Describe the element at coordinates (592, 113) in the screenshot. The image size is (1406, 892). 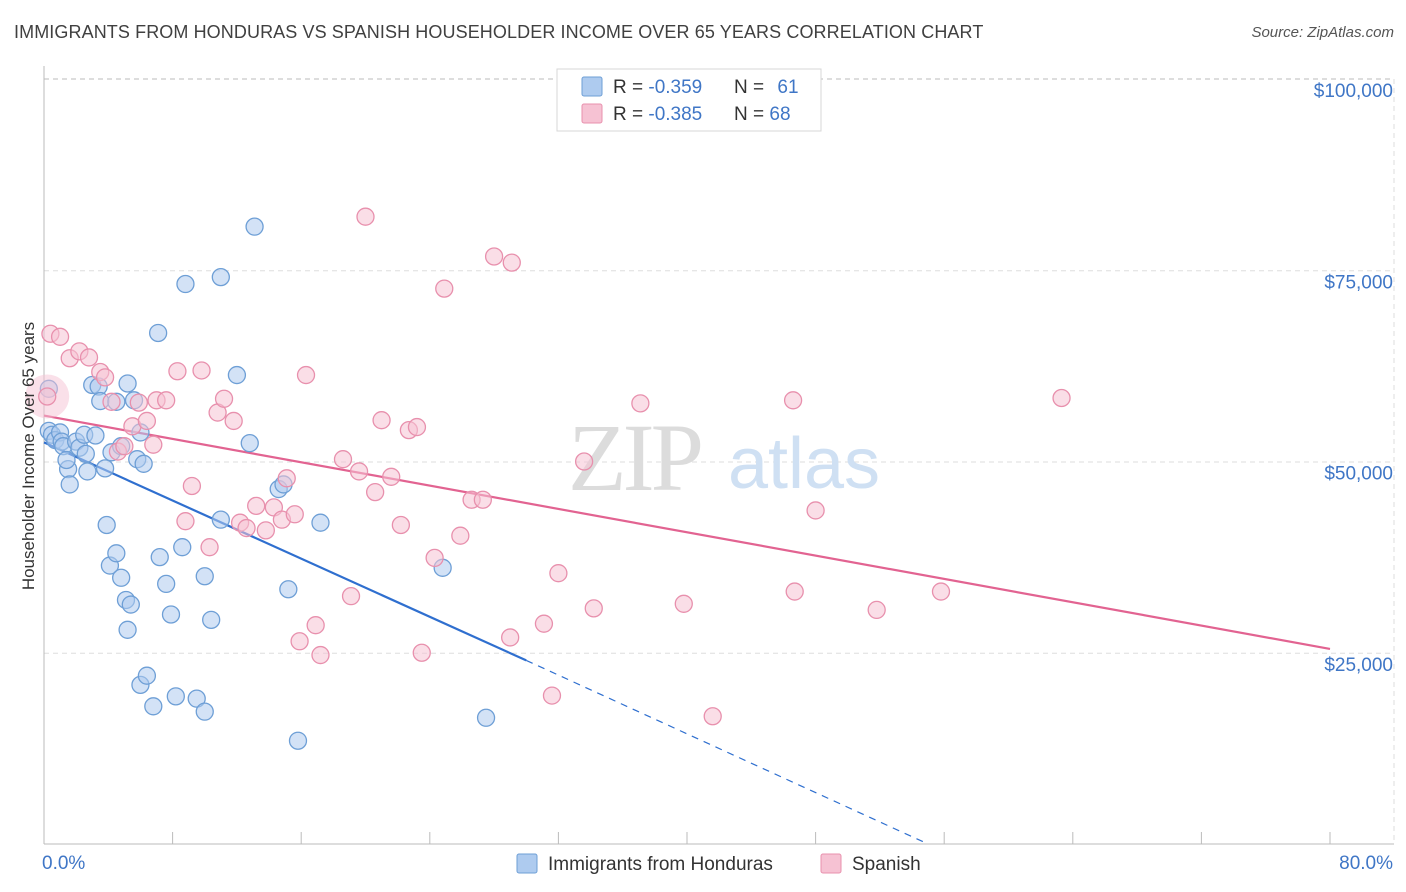
I see `stats-legend-swatch-pink` at that location.